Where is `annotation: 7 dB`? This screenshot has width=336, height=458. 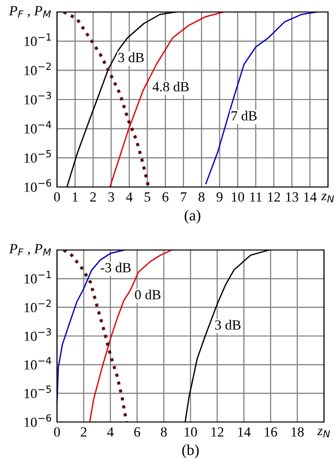
annotation: 7 dB is located at coordinates (244, 115).